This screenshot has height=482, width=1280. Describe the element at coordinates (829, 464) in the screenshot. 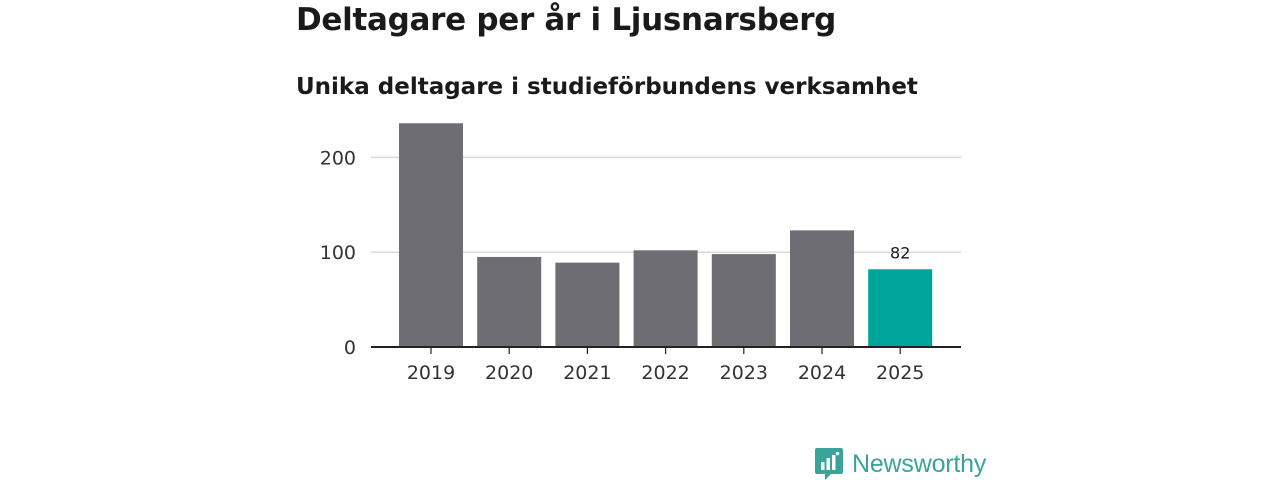

I see `newsworthy-logo-icon` at that location.